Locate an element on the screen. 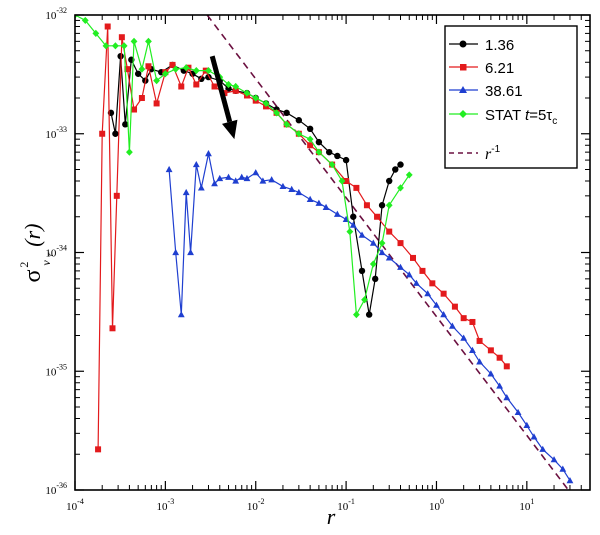  y-tick-label: 10-34 is located at coordinates (56, 252).